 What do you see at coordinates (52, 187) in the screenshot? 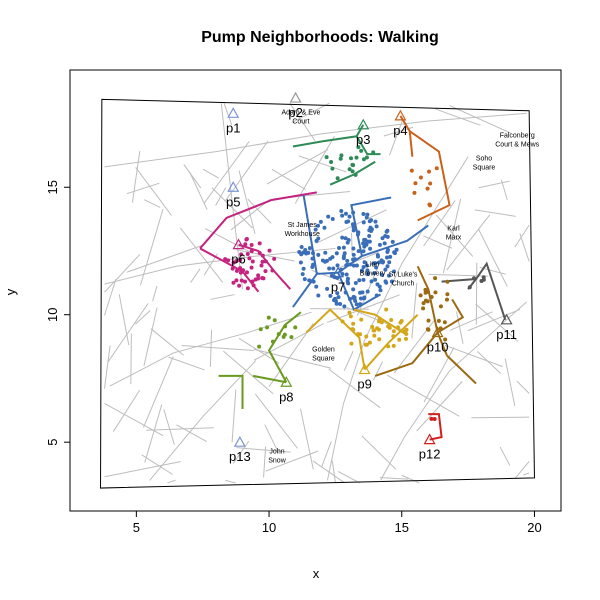
I see `y-tick-label: 15` at bounding box center [52, 187].